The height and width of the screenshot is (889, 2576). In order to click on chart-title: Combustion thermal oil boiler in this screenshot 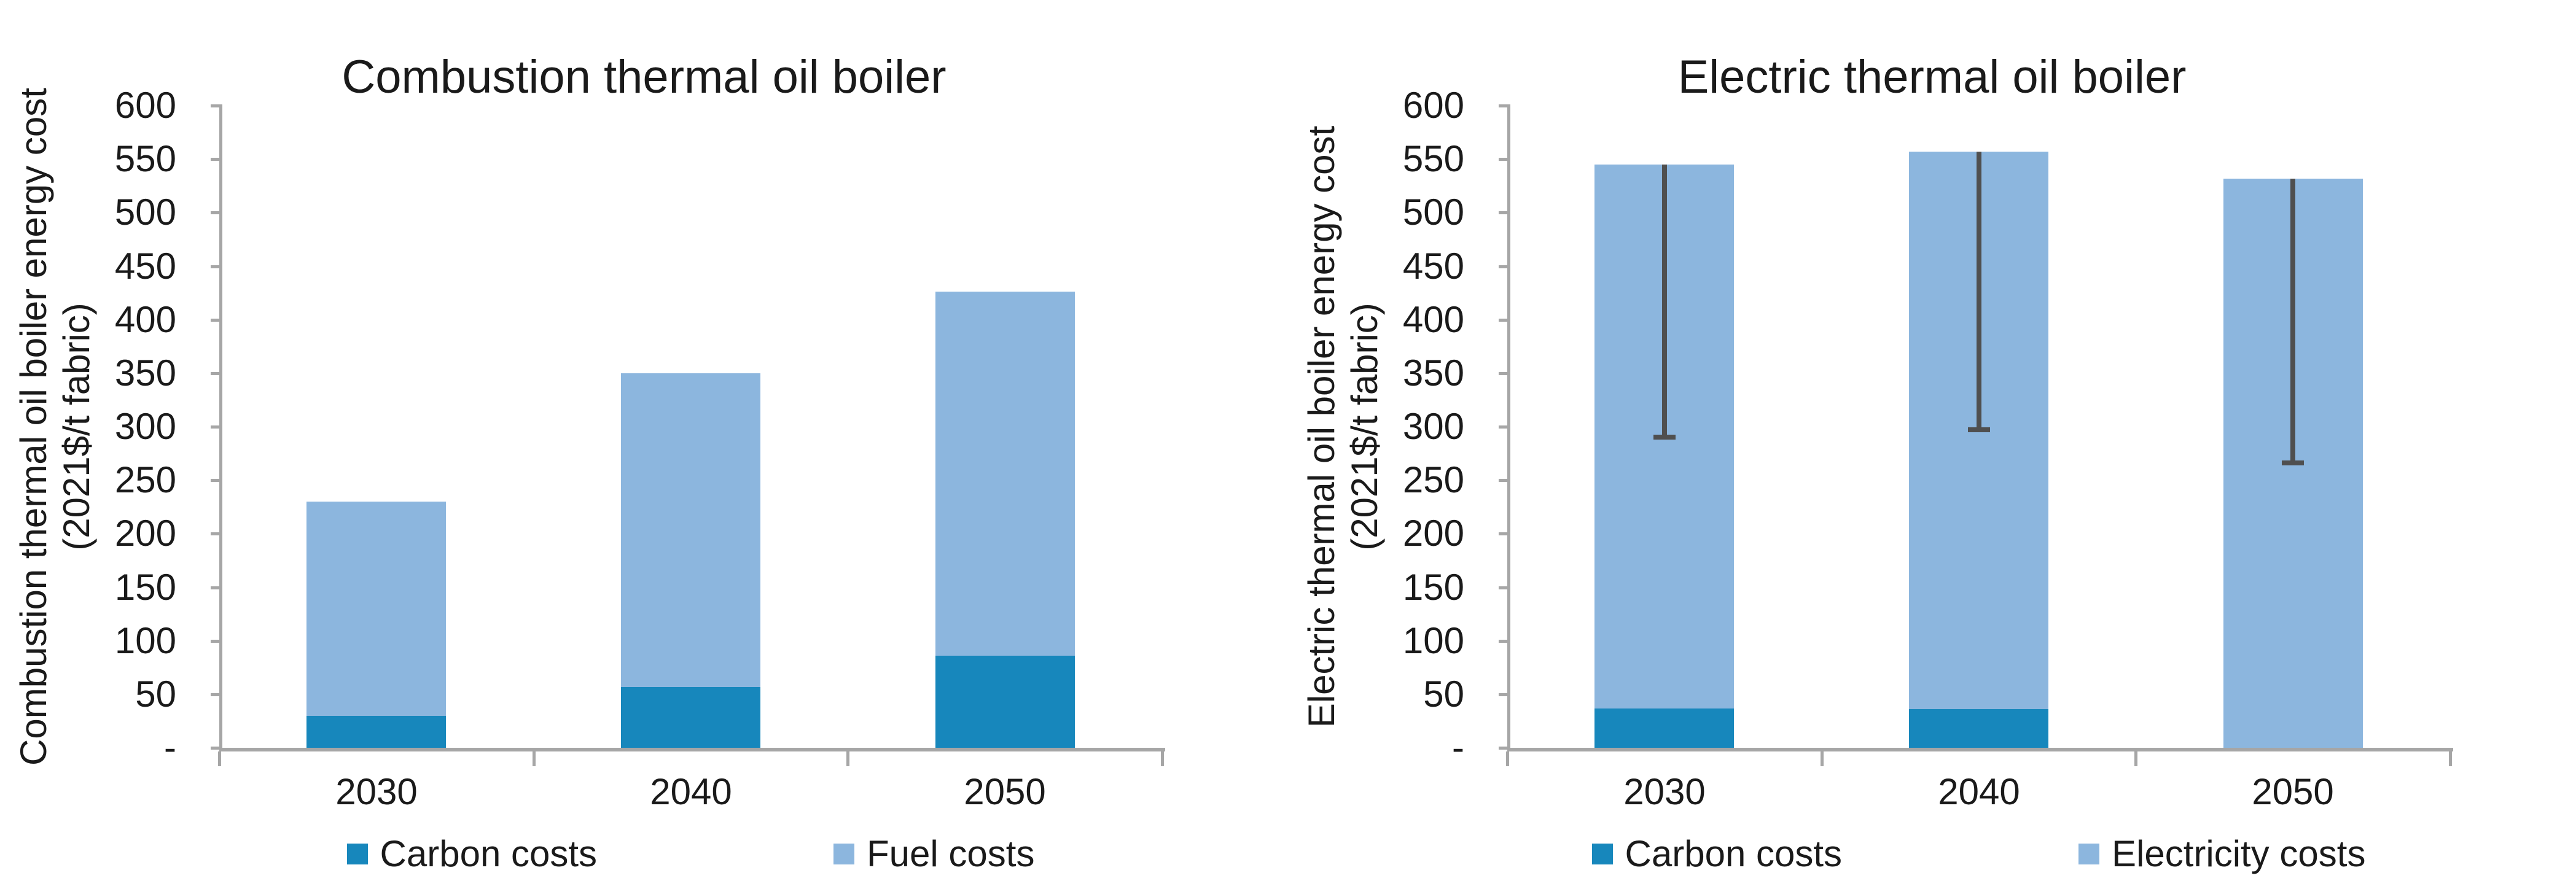, I will do `click(644, 77)`.